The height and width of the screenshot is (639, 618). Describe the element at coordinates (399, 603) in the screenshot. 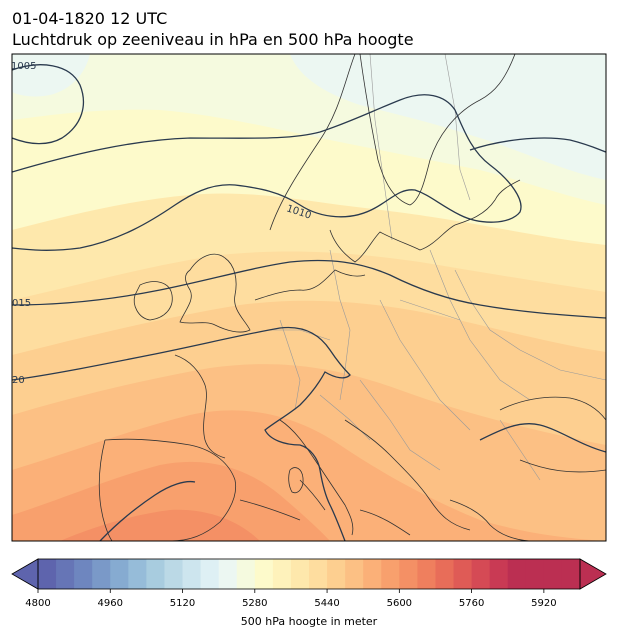

I see `colorbar-tick-label: 5600` at that location.